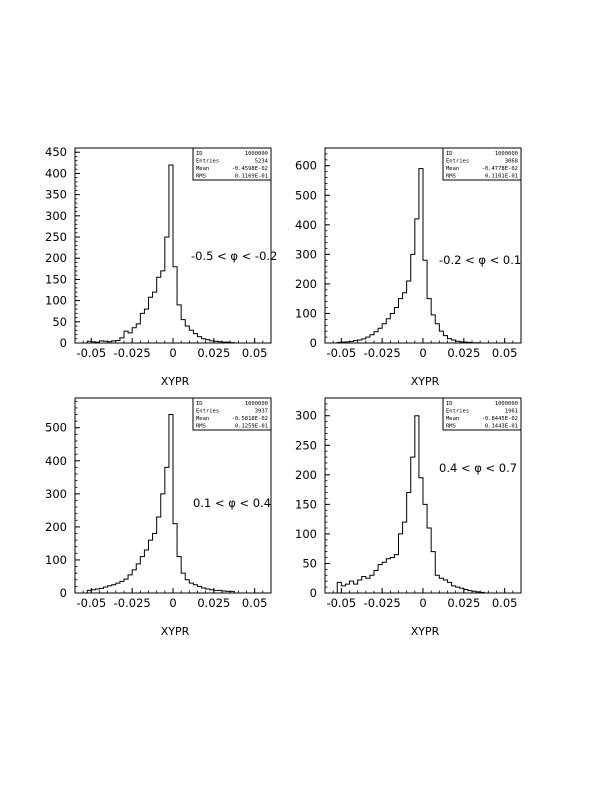 The image size is (612, 792). I want to click on stats-value: 5234, so click(262, 162).